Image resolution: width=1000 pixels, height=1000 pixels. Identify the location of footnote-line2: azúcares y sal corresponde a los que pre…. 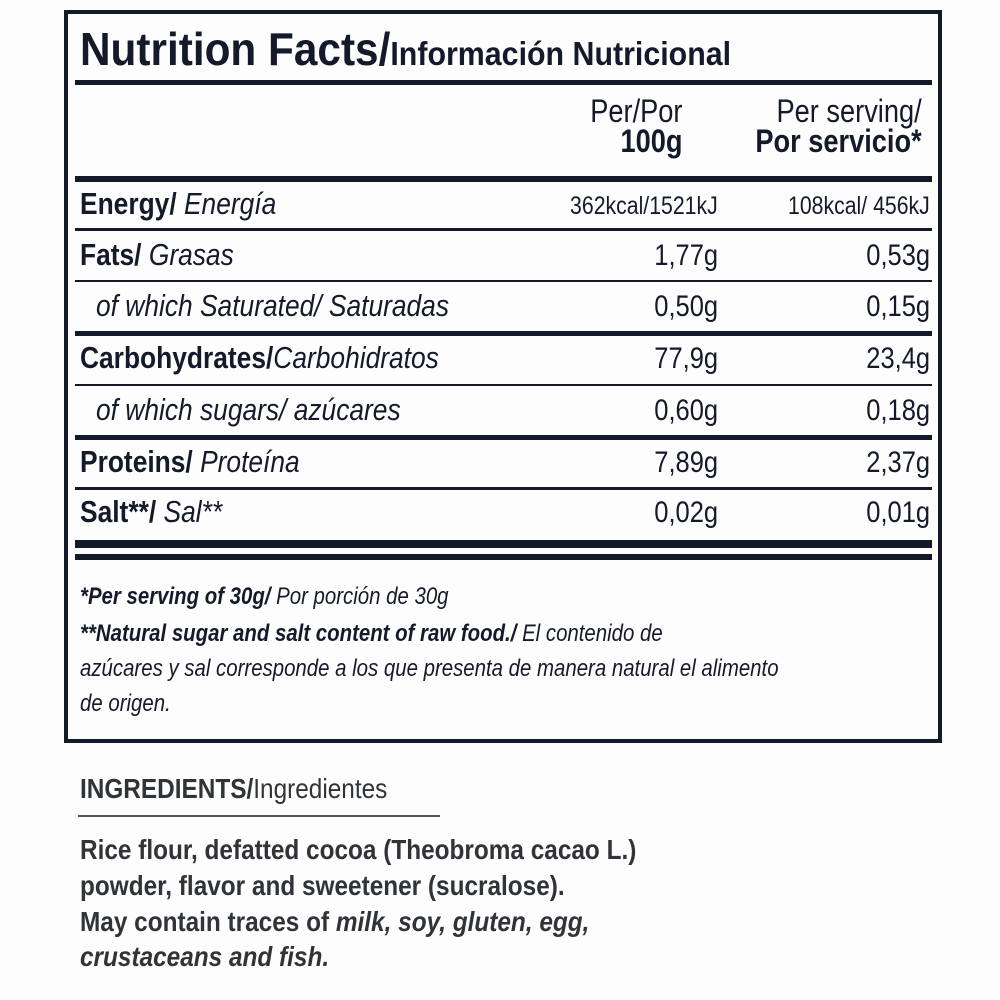
(429, 668).